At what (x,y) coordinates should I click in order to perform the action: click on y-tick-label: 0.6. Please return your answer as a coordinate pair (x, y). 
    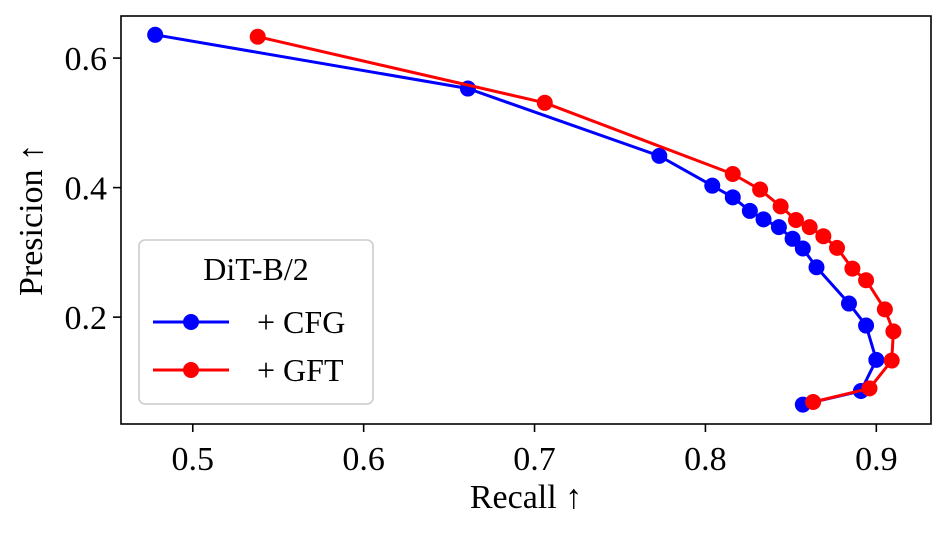
    Looking at the image, I should click on (86, 59).